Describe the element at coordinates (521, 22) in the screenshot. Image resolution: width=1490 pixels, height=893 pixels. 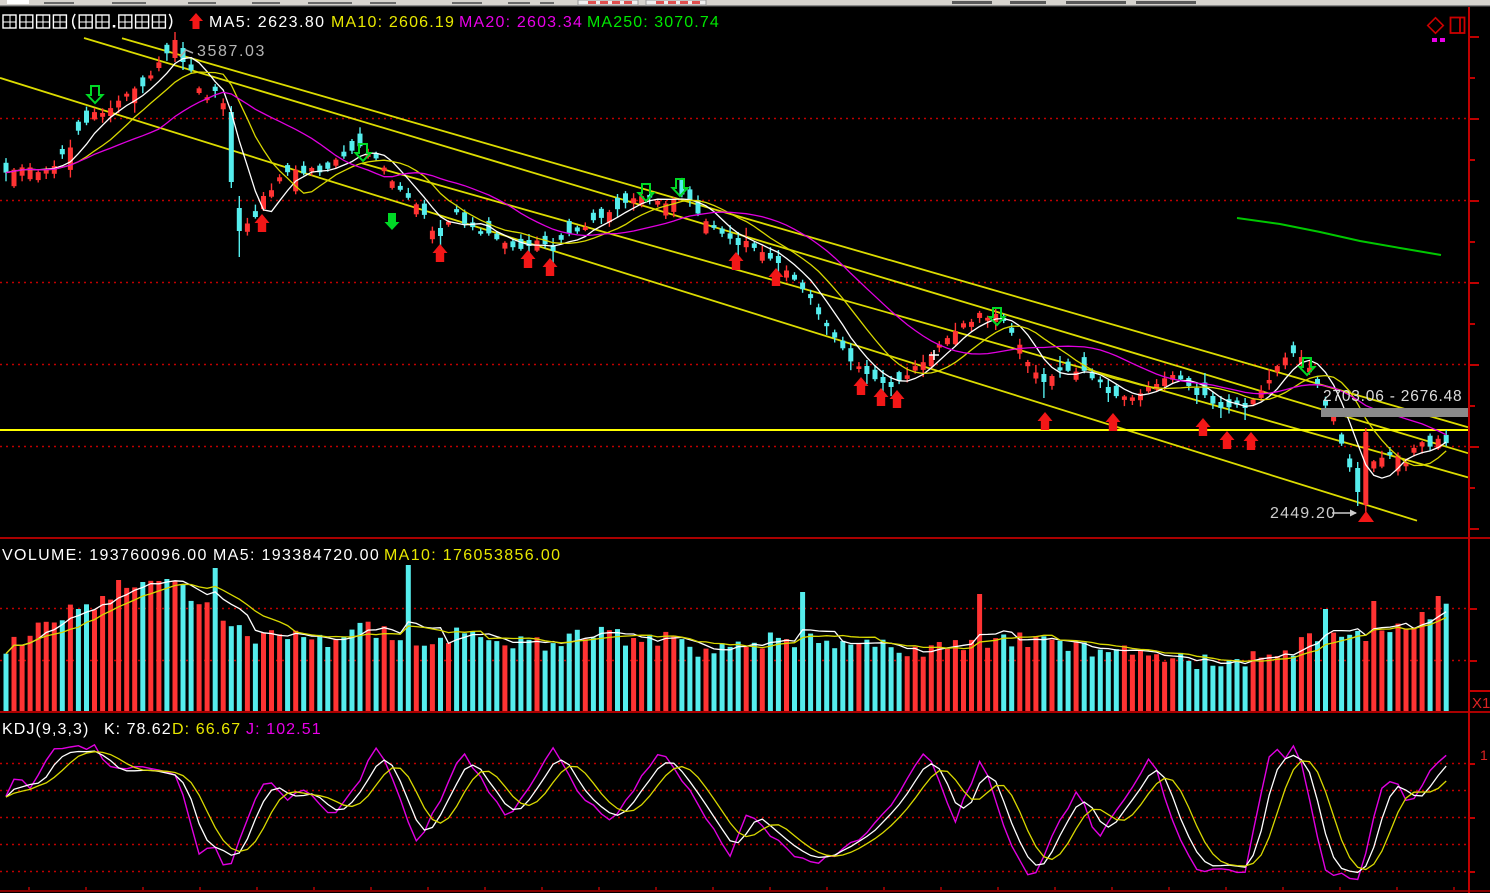
I see `svg-text: MA20: 2603.34` at that location.